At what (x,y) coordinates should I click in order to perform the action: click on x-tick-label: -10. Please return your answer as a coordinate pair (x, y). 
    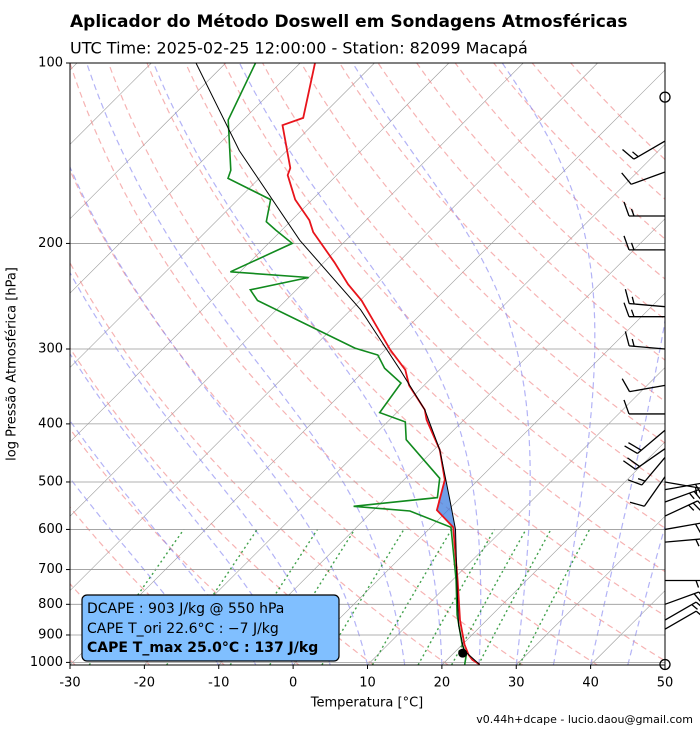
    Looking at the image, I should click on (218, 683).